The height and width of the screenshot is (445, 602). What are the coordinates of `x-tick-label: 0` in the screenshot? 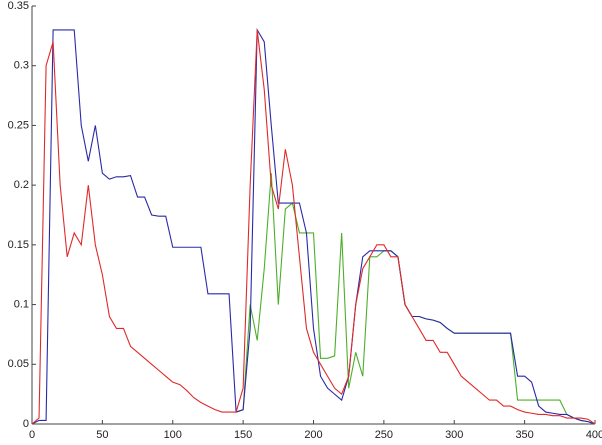 It's located at (32, 435).